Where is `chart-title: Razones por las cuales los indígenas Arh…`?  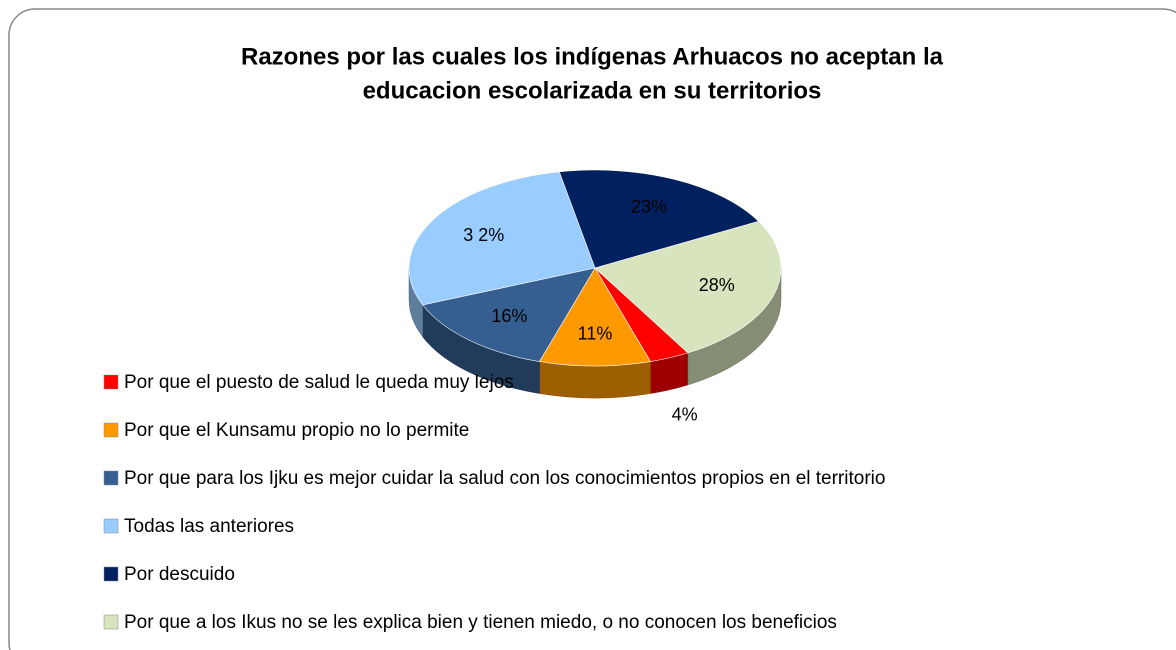
chart-title: Razones por las cuales los indígenas Arh… is located at coordinates (592, 56).